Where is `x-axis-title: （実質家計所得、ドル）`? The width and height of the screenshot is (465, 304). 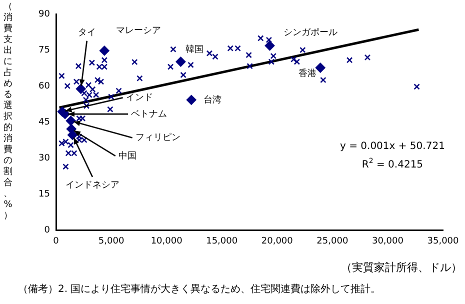
x-axis-title: （実質家計所得、ドル） is located at coordinates (401, 267).